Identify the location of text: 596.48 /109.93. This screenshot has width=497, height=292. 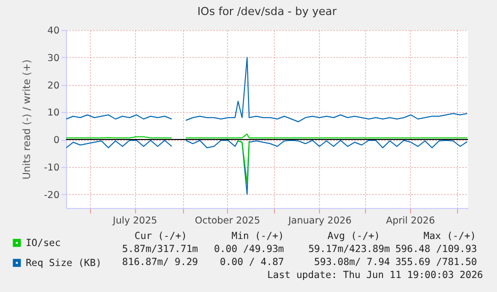
(436, 249).